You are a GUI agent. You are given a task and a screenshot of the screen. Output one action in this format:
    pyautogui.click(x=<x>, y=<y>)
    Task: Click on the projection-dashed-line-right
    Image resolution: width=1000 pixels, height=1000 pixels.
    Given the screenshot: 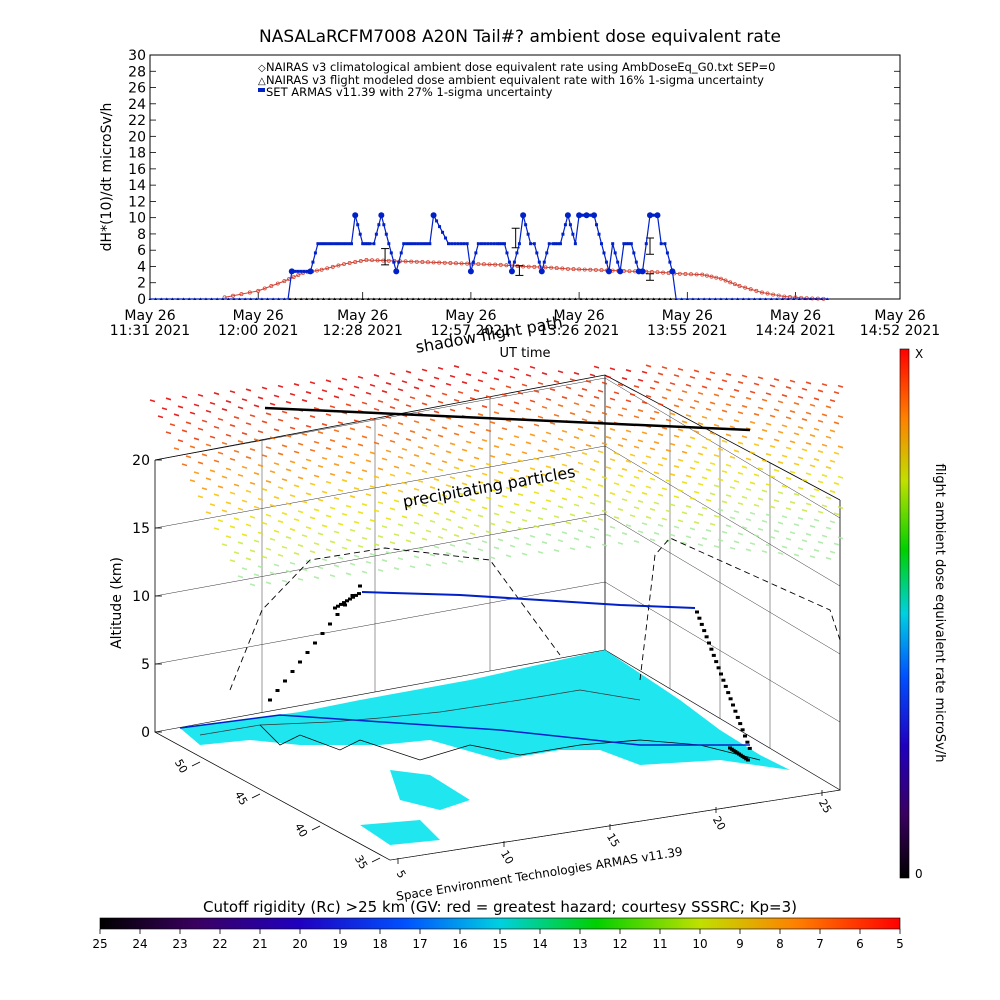 What is the action you would take?
    pyautogui.click(x=740, y=609)
    